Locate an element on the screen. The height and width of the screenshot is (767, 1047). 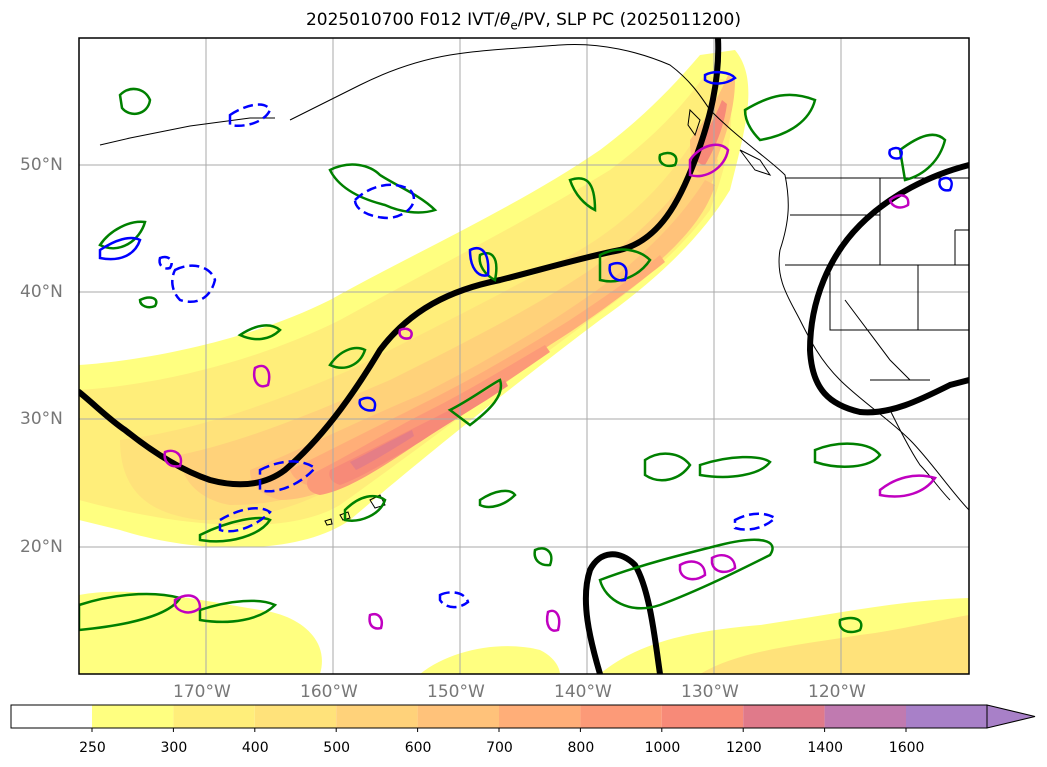
colorbar-tick-label-1400: 1400 is located at coordinates (825, 748).